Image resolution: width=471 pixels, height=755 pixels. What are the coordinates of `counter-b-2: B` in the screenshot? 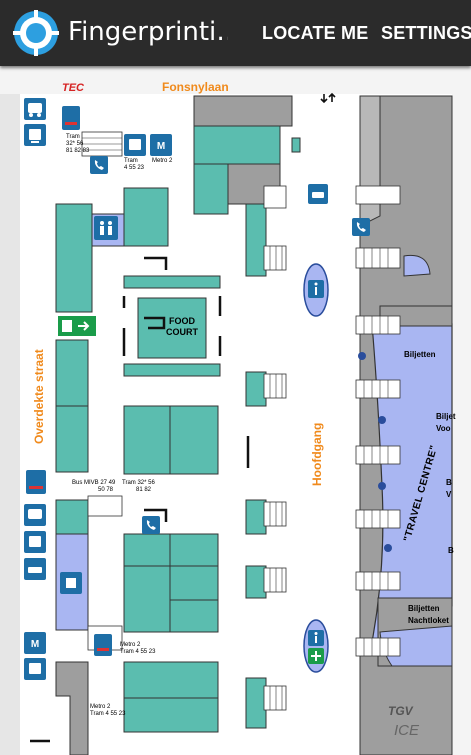 It's located at (451, 550).